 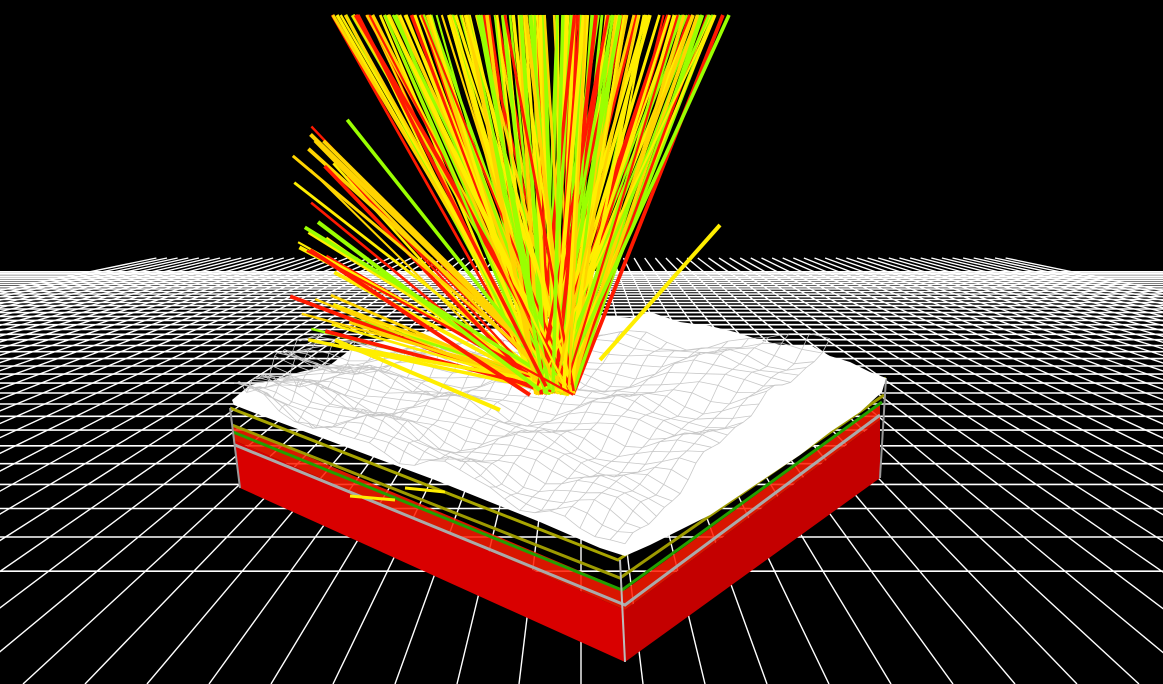 I want to click on corner-edge-right, so click(x=883, y=428).